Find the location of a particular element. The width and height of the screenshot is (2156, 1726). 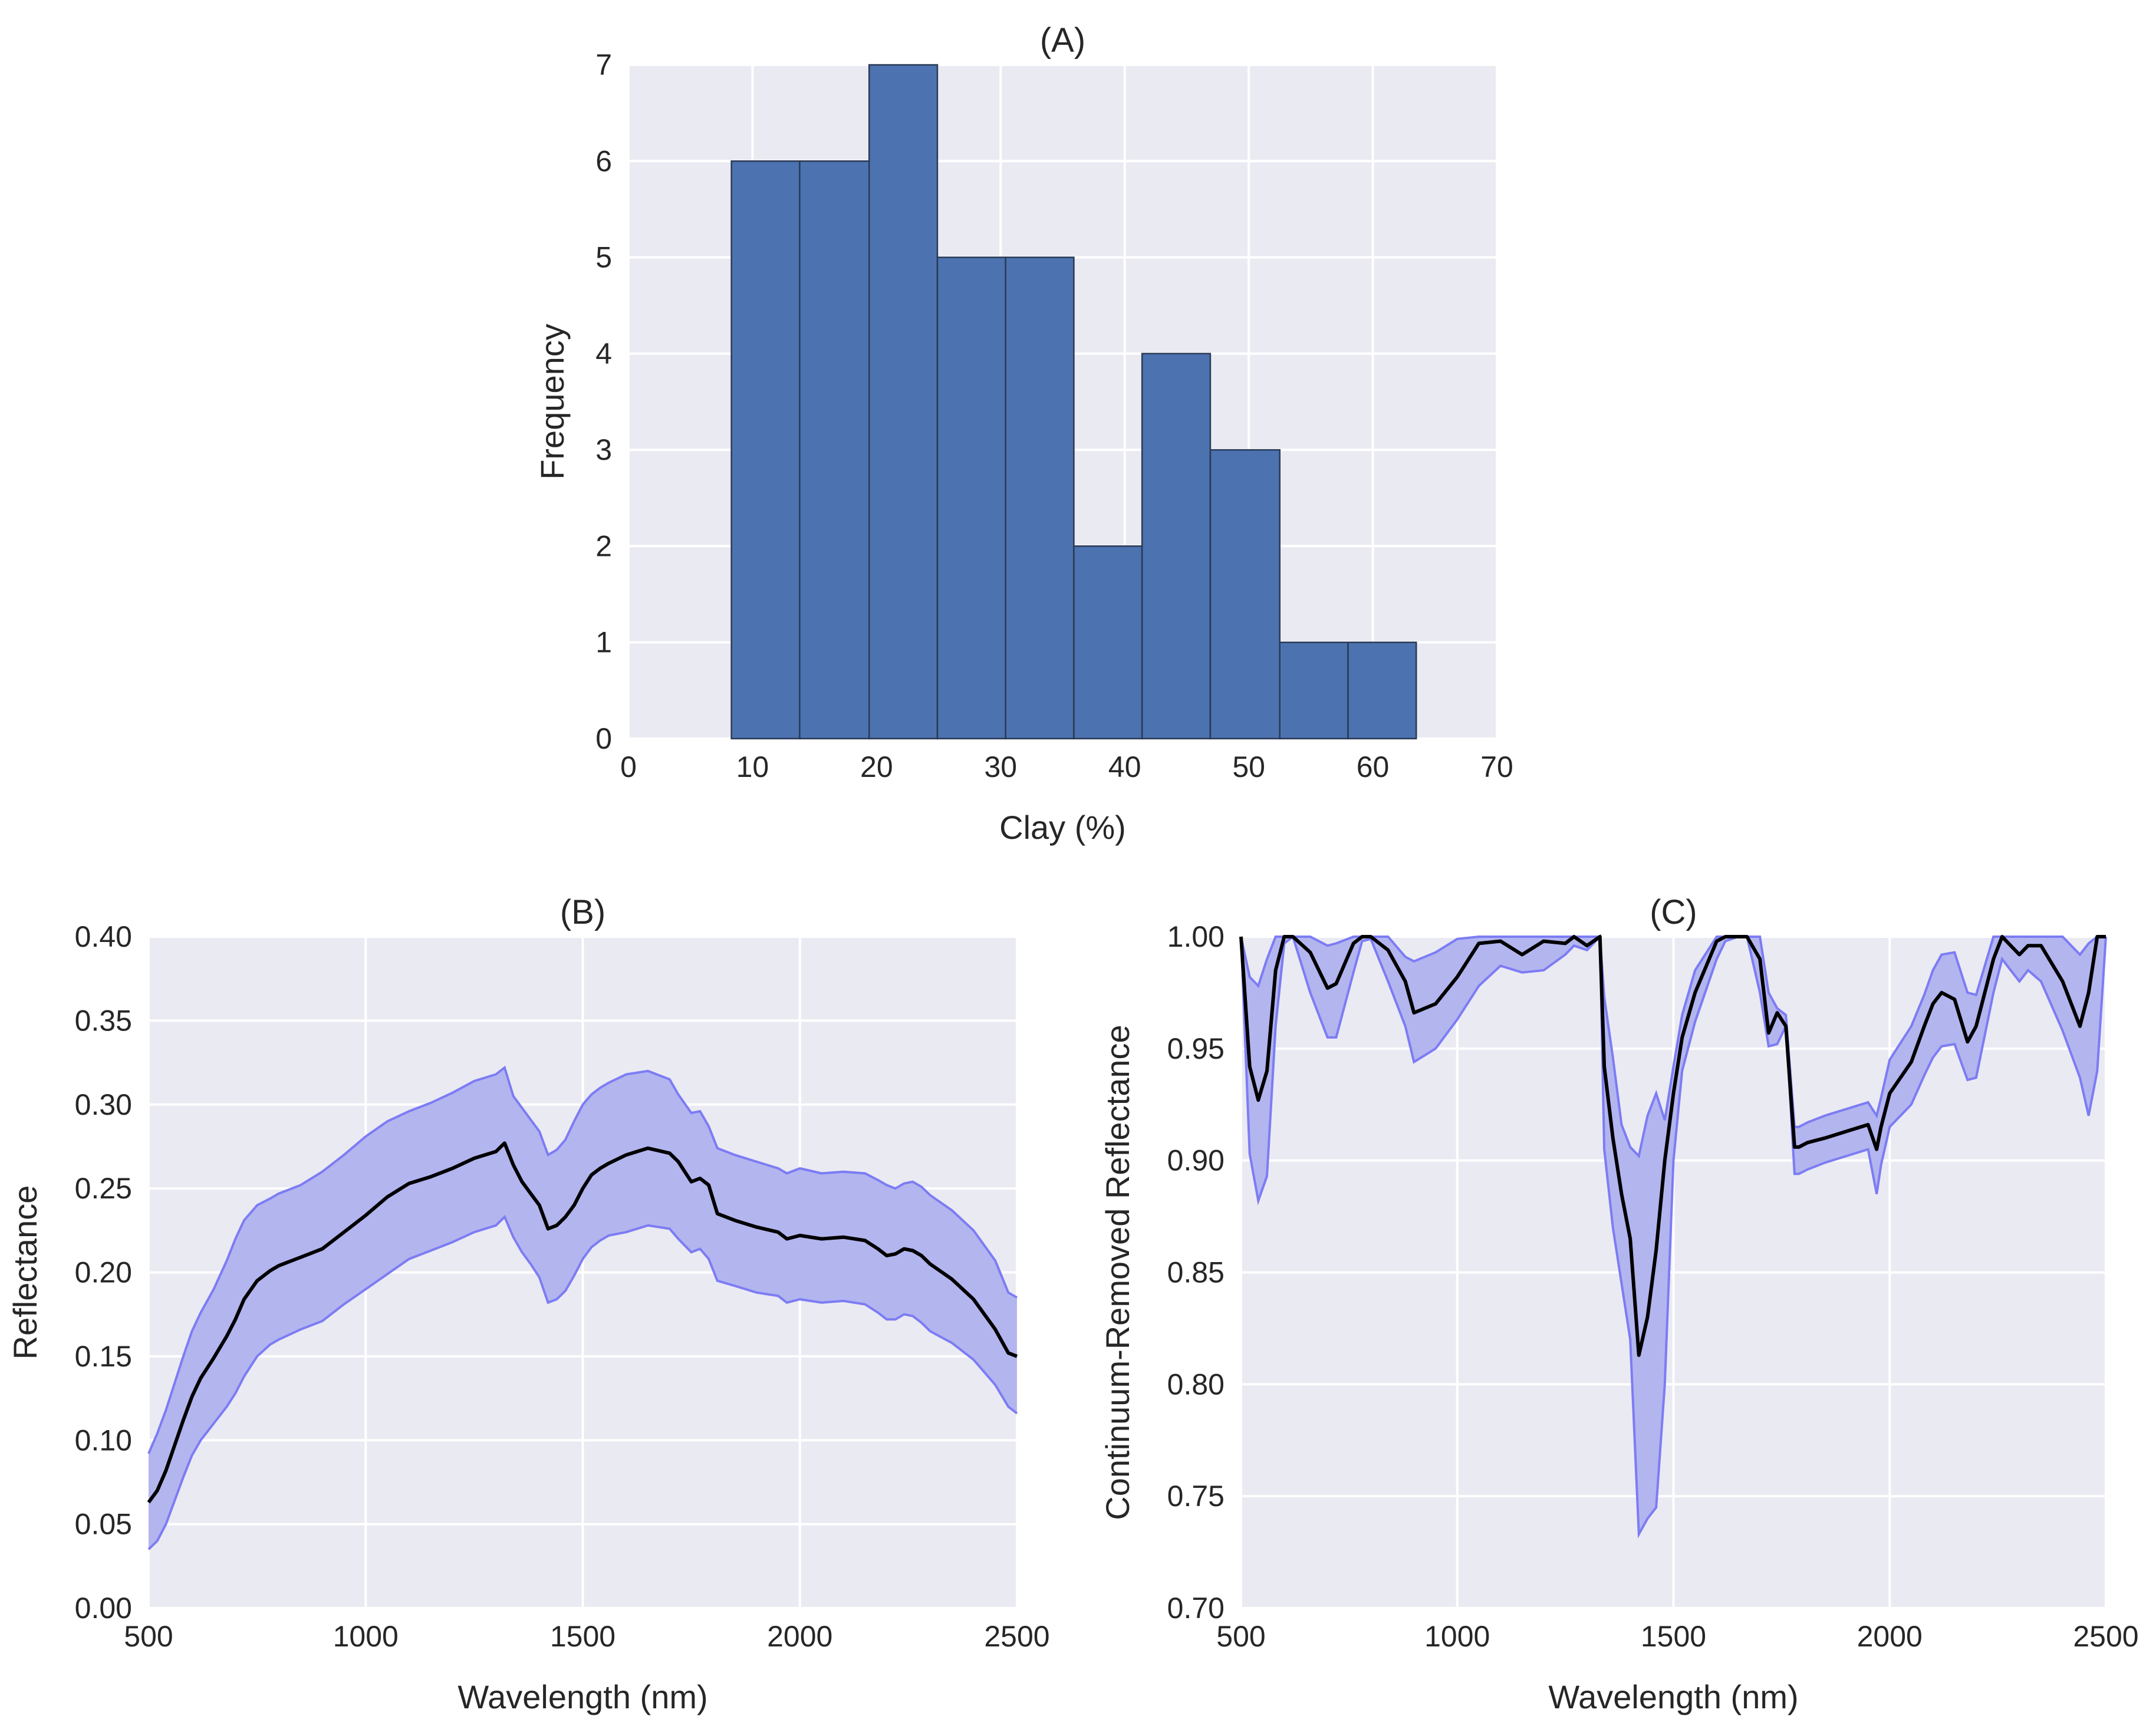

x-tick-label: 20 is located at coordinates (876, 766).